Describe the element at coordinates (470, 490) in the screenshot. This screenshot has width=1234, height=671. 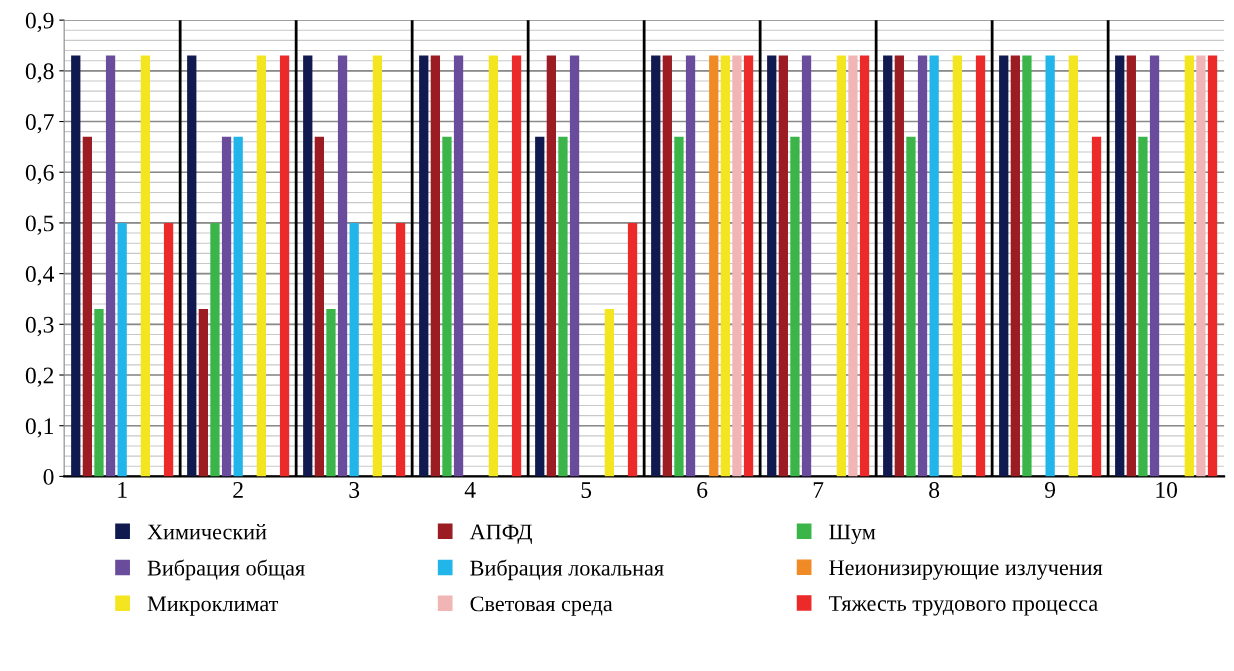
I see `x-tick-label: 4` at that location.